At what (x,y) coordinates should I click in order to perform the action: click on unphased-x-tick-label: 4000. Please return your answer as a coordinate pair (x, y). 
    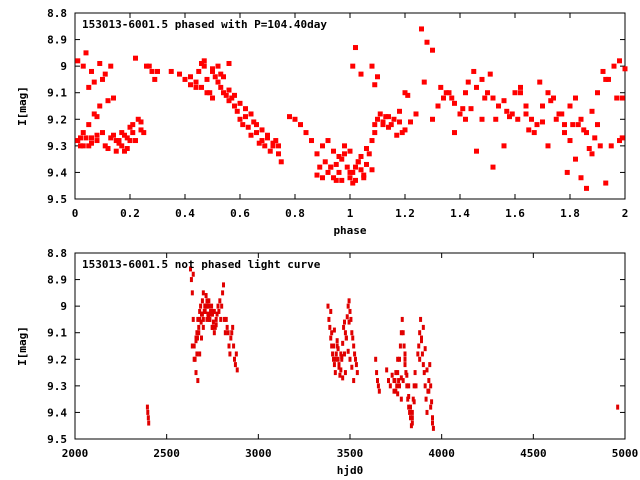
    Looking at the image, I should click on (441, 453).